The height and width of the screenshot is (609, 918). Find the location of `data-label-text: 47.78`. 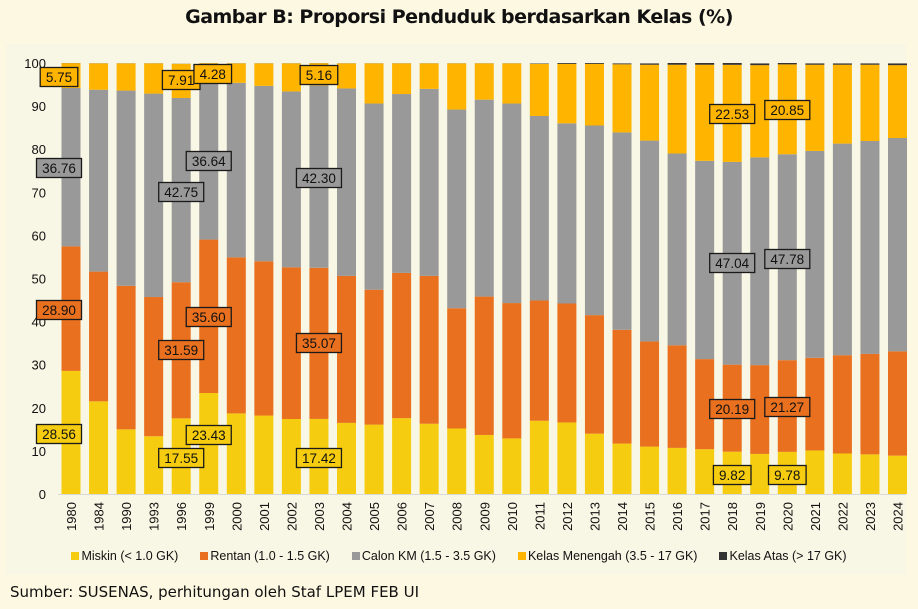

data-label-text: 47.78 is located at coordinates (787, 259).